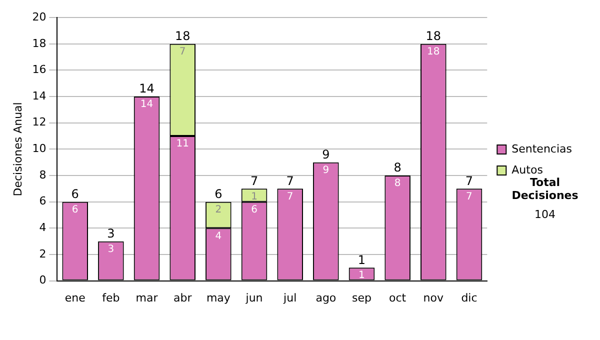 Image resolution: width=600 pixels, height=340 pixels. What do you see at coordinates (39, 122) in the screenshot?
I see `y-tick-label: 12` at bounding box center [39, 122].